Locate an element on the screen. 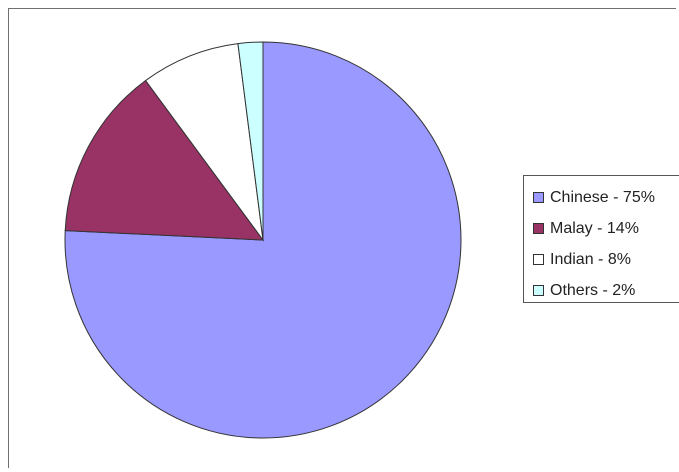 This screenshot has width=679, height=472. legend-swatch-others is located at coordinates (538, 290).